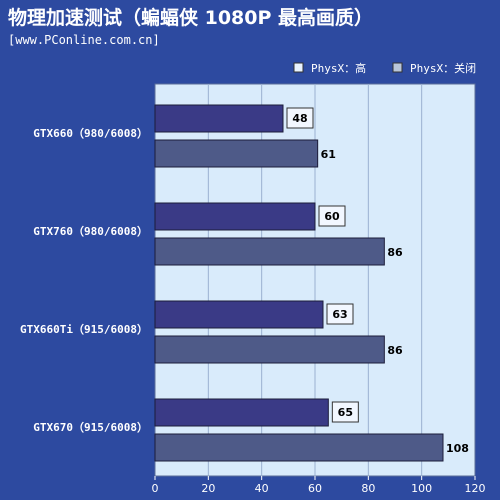 This screenshot has height=500, width=500. I want to click on category-label: GTX670（915/6008）, so click(90, 427).